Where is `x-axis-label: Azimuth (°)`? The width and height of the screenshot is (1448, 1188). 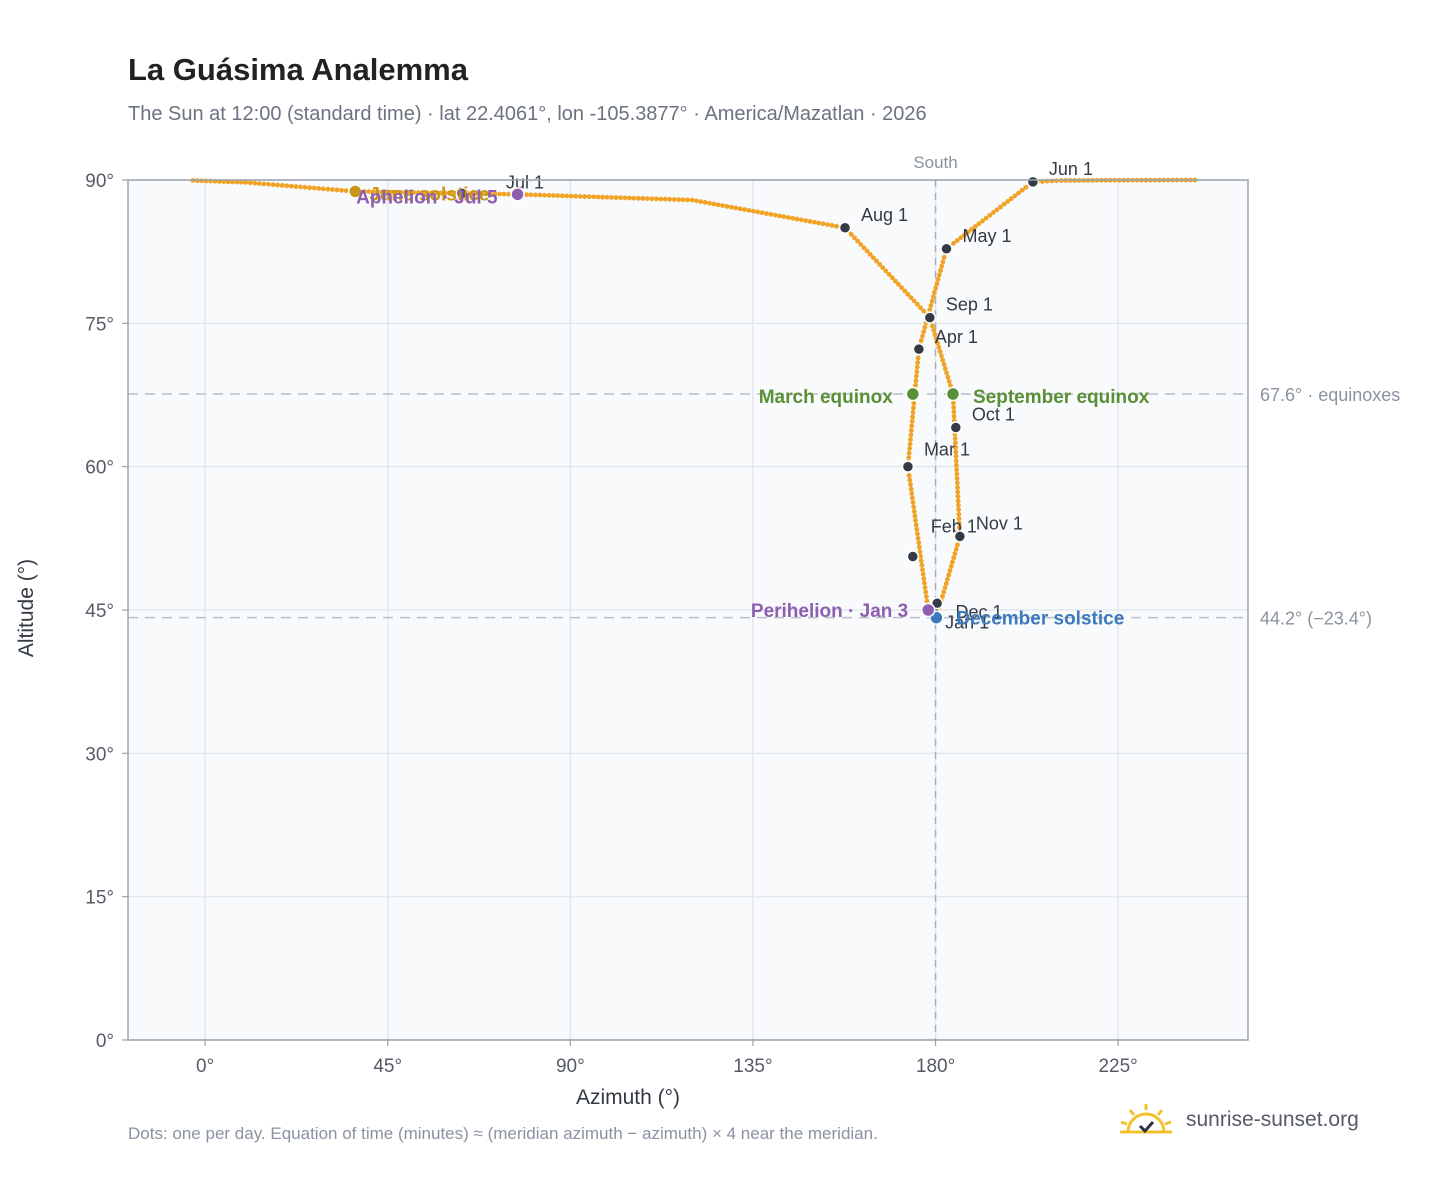 x-axis-label: Azimuth (°) is located at coordinates (628, 1097).